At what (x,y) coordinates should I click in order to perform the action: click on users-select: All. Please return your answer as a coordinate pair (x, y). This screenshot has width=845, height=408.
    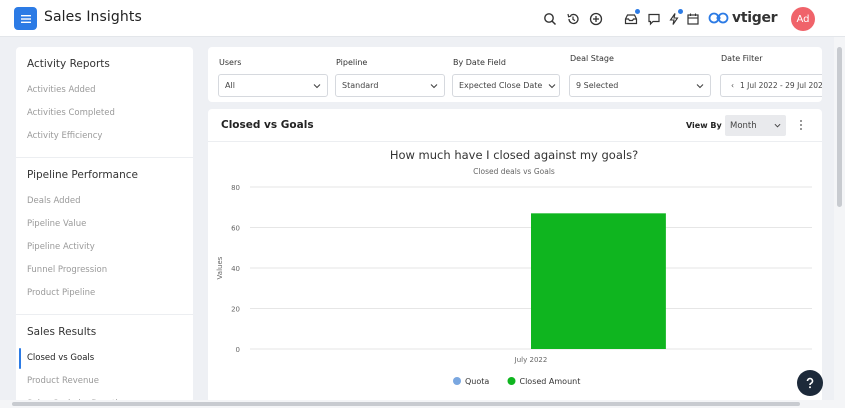
    Looking at the image, I should click on (273, 85).